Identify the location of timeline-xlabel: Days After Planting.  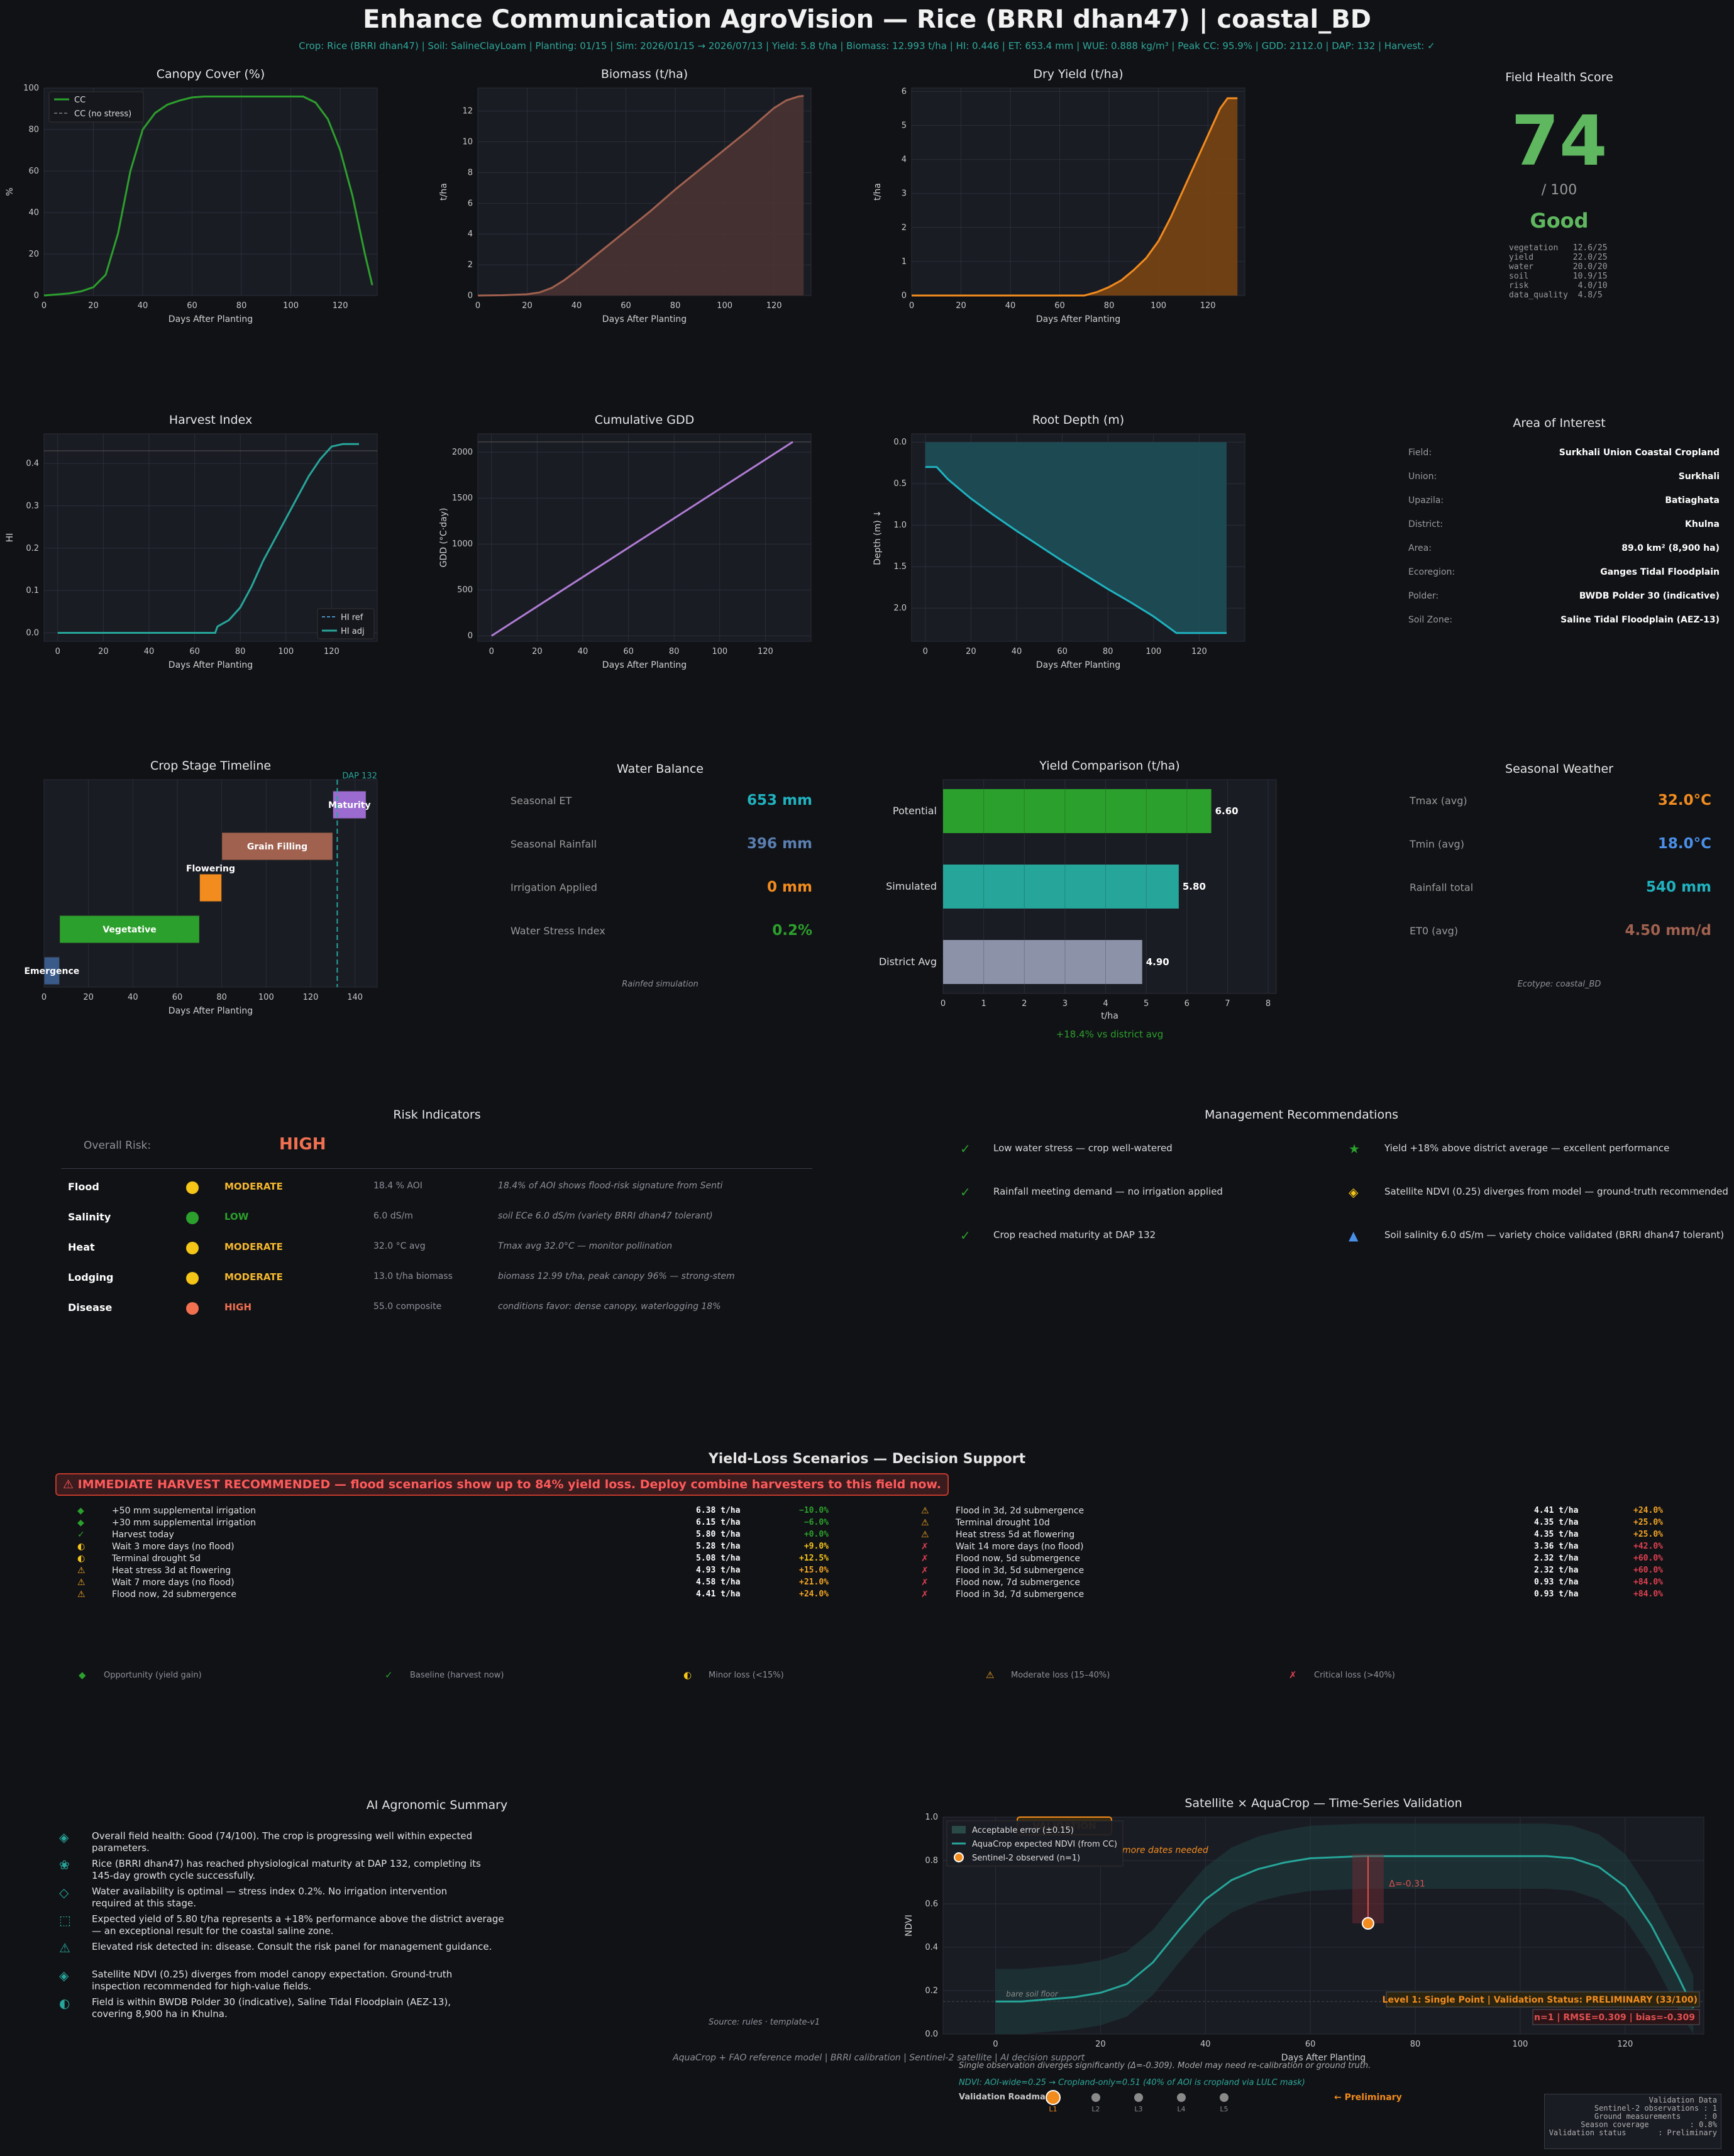
(211, 1011).